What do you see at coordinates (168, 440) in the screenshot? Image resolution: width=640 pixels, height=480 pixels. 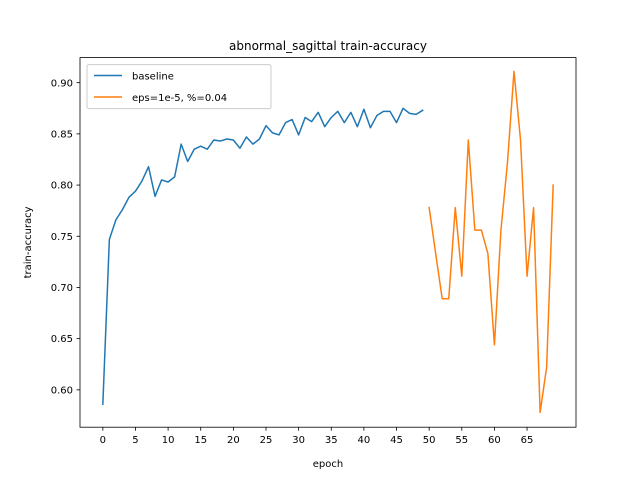 I see `x-tick-label: 10` at bounding box center [168, 440].